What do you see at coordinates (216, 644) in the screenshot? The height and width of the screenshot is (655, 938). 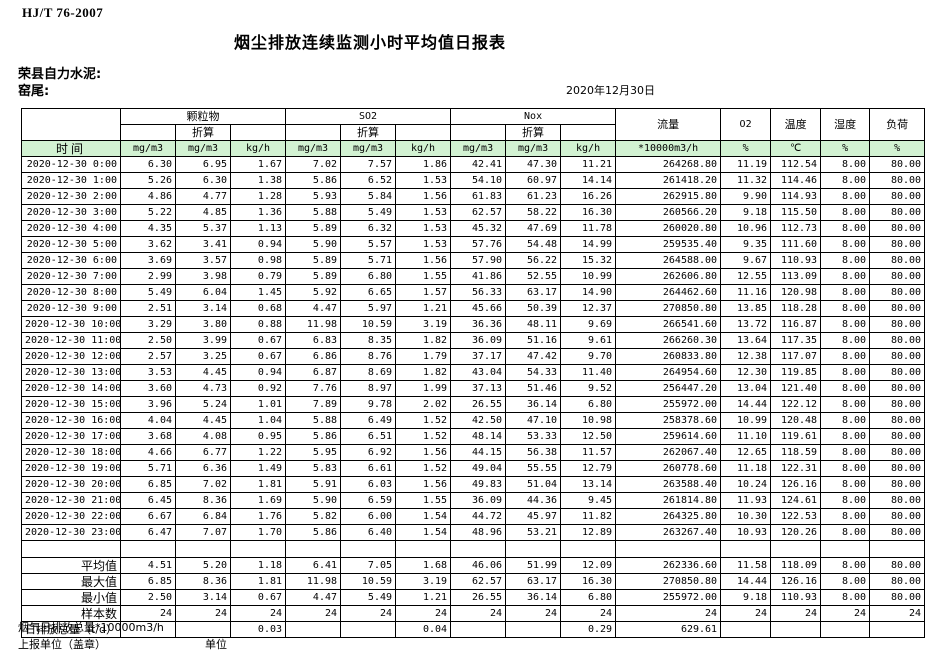 I see `footer-unit: 单位` at bounding box center [216, 644].